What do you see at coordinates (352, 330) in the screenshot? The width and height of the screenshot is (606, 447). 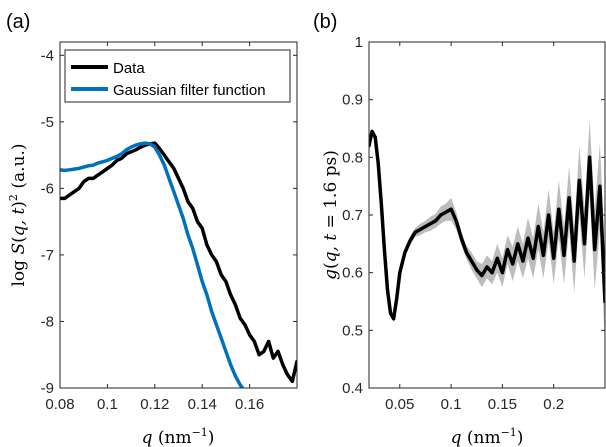 I see `y-tick-label-b: 0.5` at bounding box center [352, 330].